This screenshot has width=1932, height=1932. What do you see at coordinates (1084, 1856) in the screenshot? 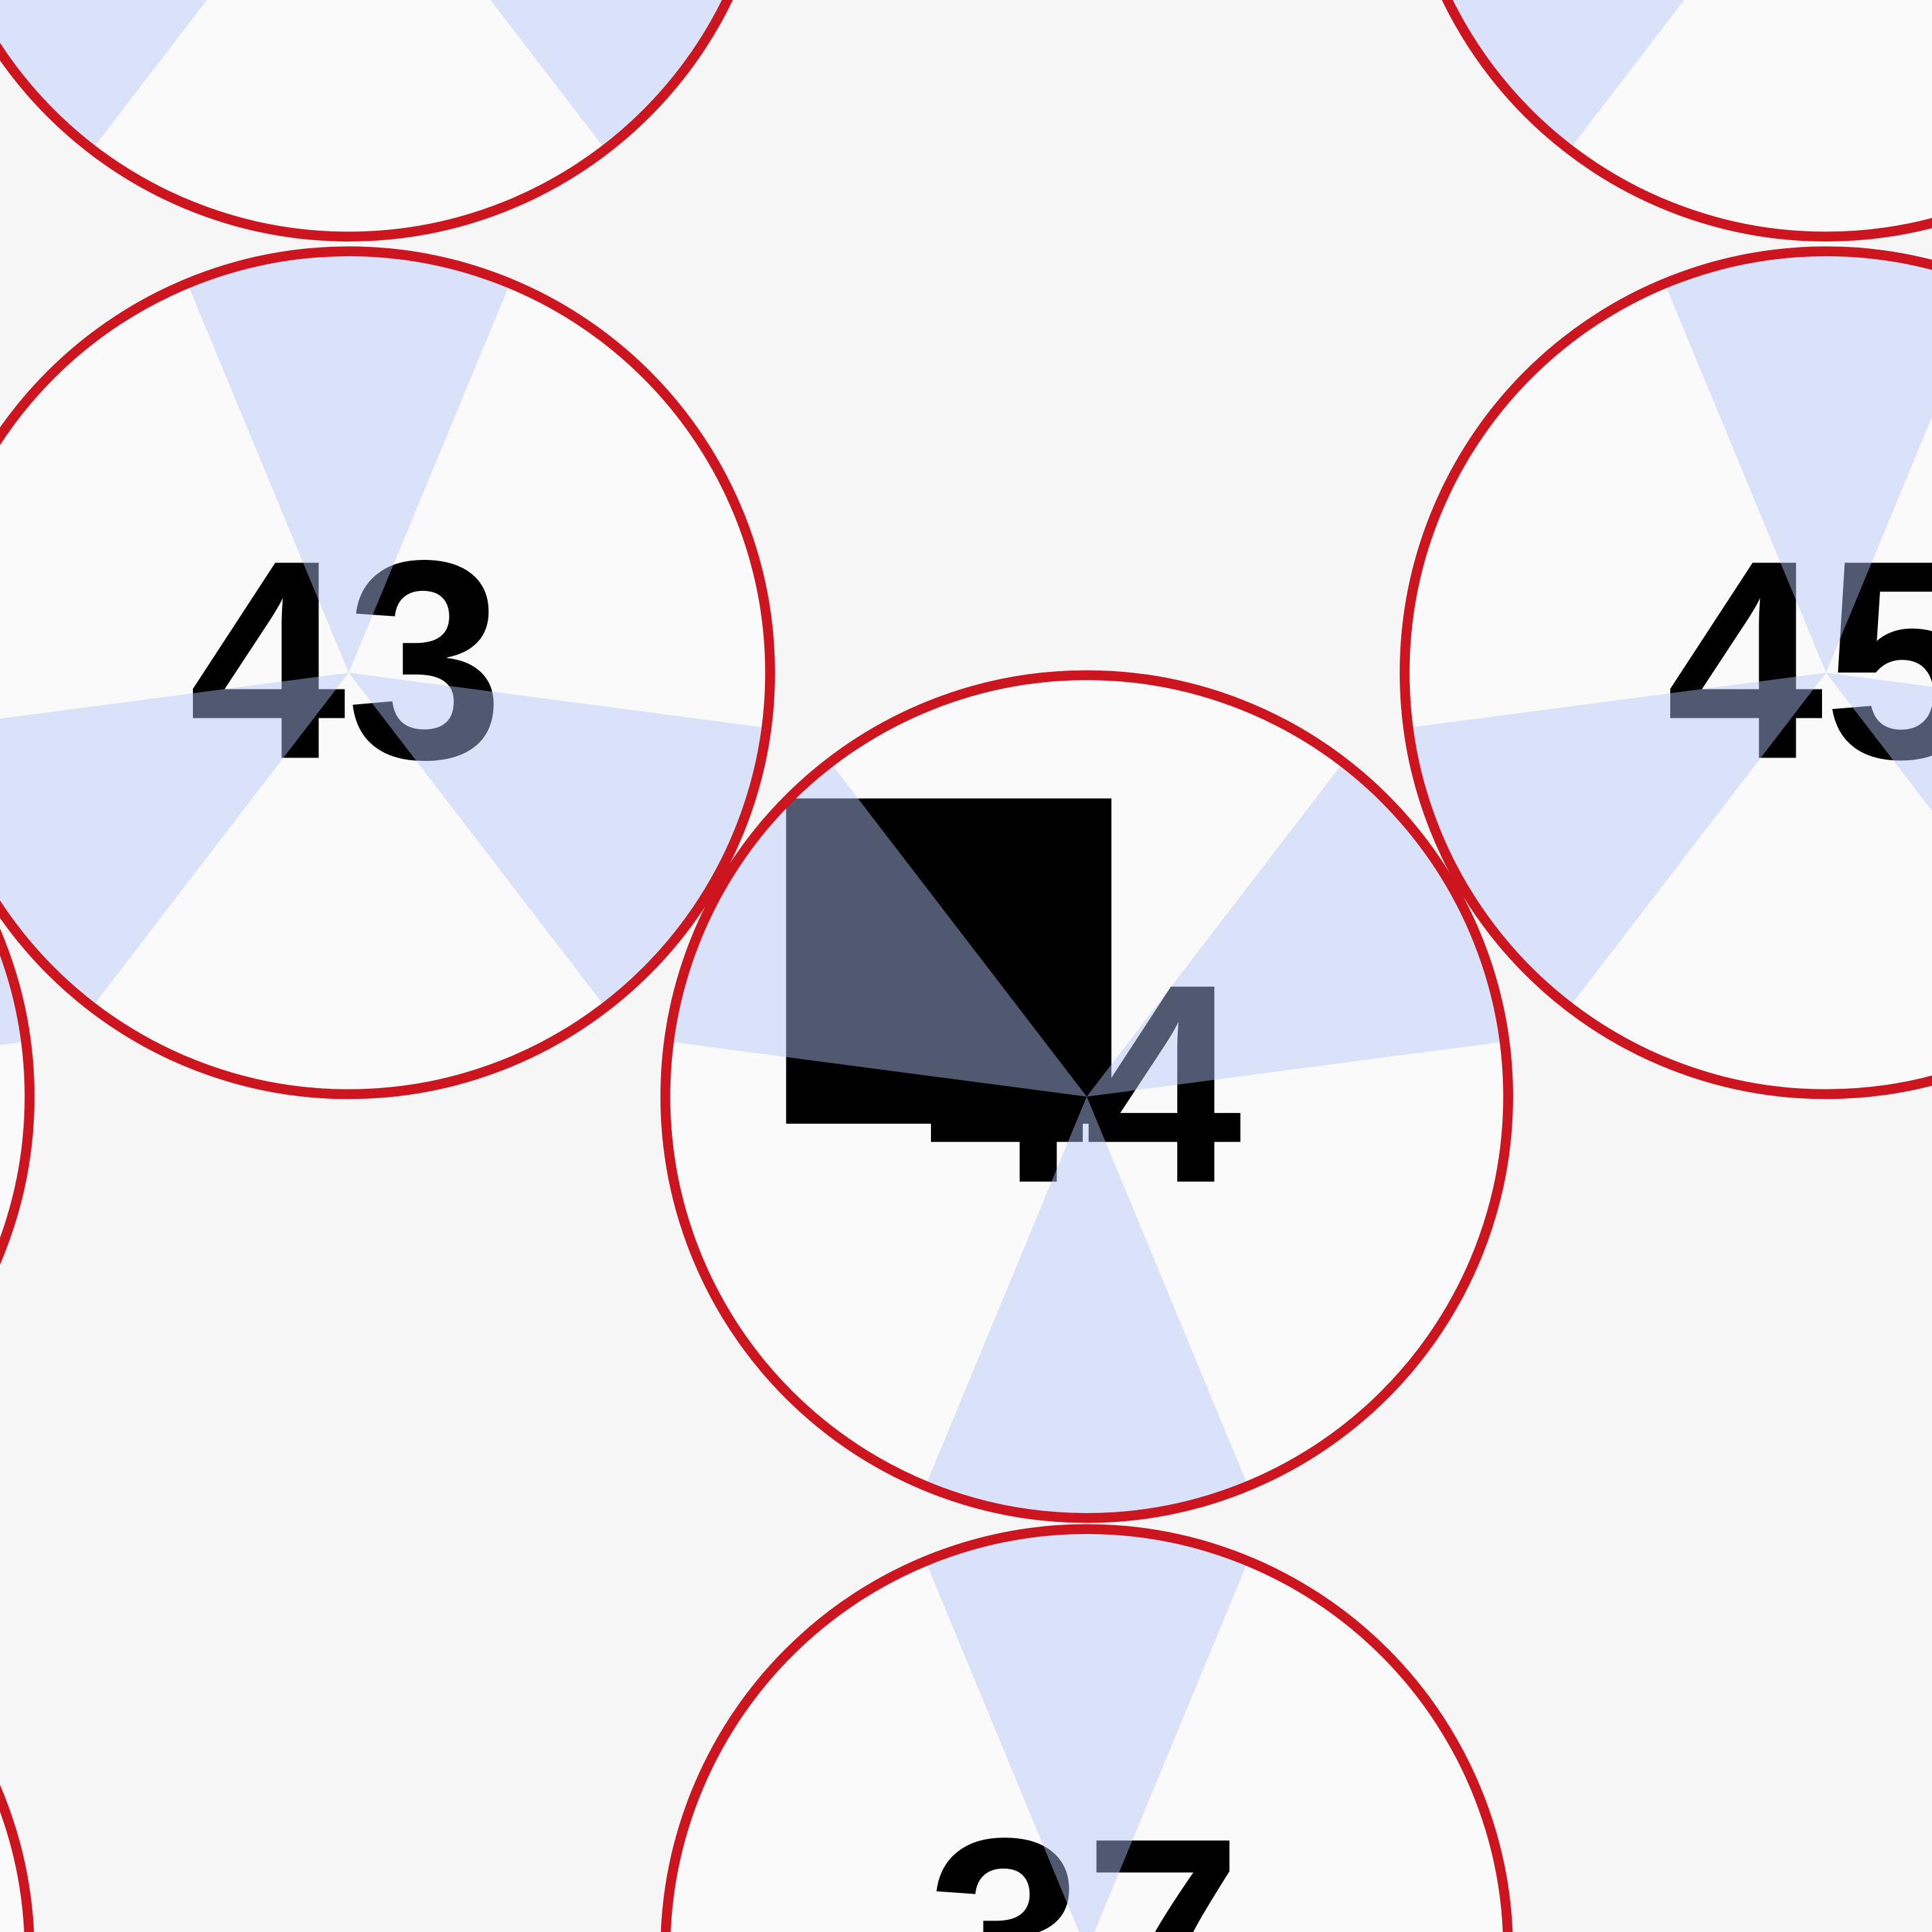
I see `cell-number: 37` at bounding box center [1084, 1856].